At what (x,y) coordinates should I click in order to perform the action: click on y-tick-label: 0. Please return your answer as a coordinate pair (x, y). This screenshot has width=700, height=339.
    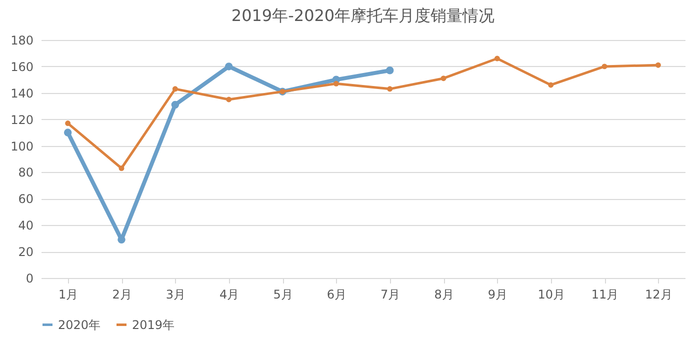
    Looking at the image, I should click on (30, 279).